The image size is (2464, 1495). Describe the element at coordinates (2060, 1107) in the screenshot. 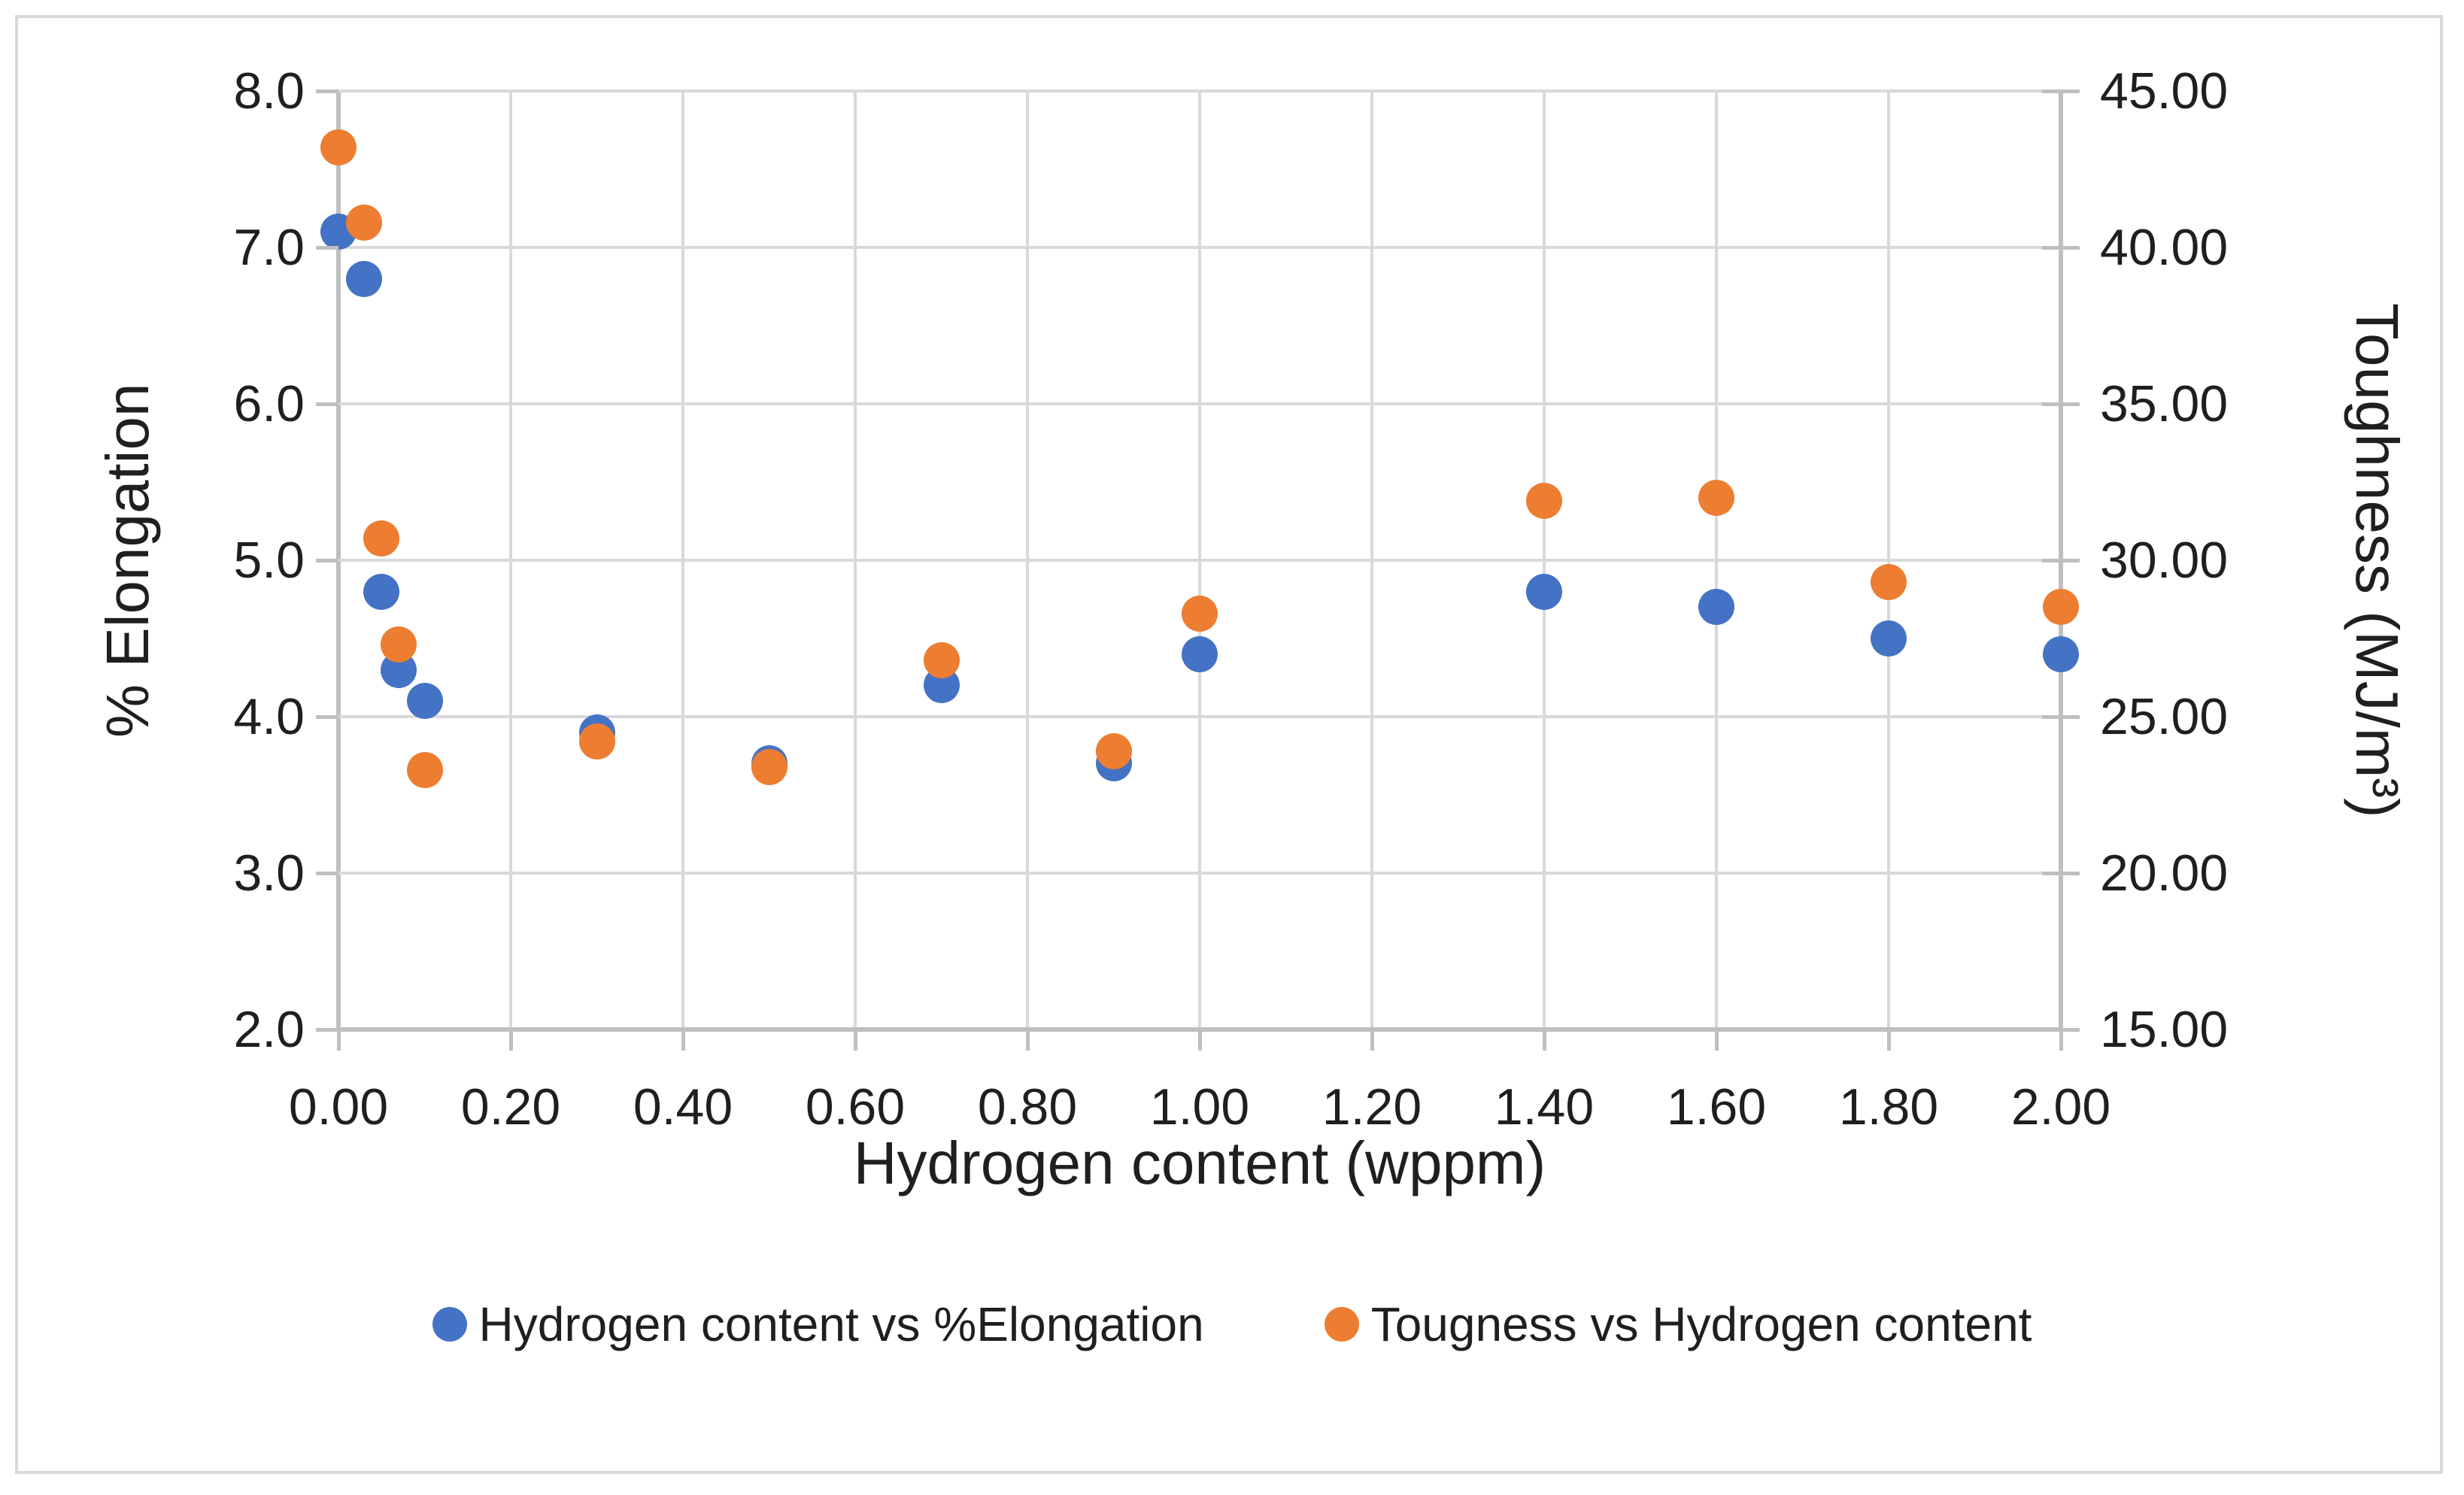

I see `x-tick-label: 2.00` at that location.